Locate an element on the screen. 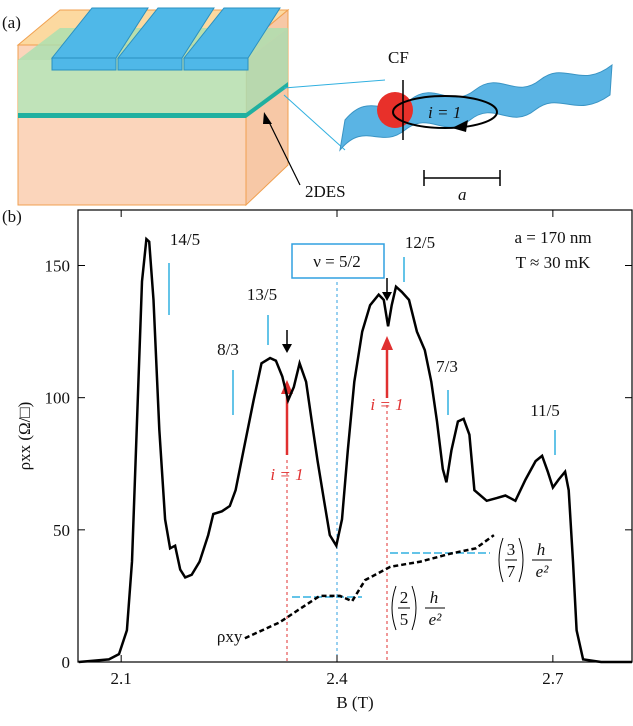 This screenshot has height=726, width=633. panel-label: (a) is located at coordinates (11, 22).